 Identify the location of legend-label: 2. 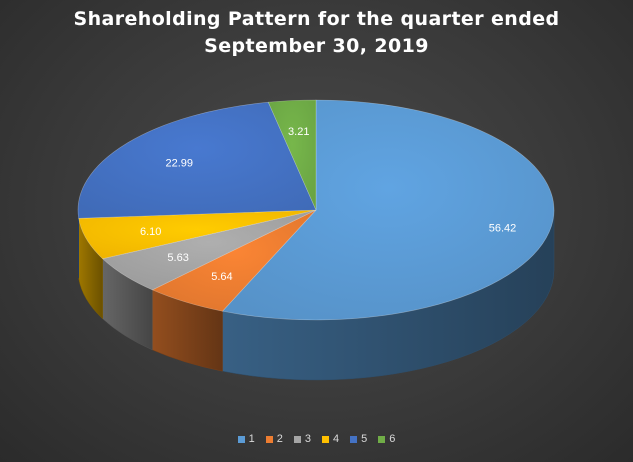
(279, 439).